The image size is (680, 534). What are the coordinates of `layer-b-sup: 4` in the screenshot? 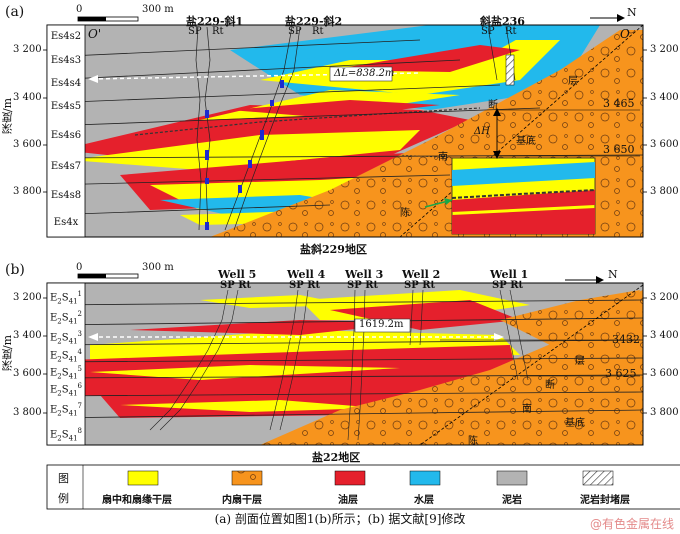 It's located at (80, 352).